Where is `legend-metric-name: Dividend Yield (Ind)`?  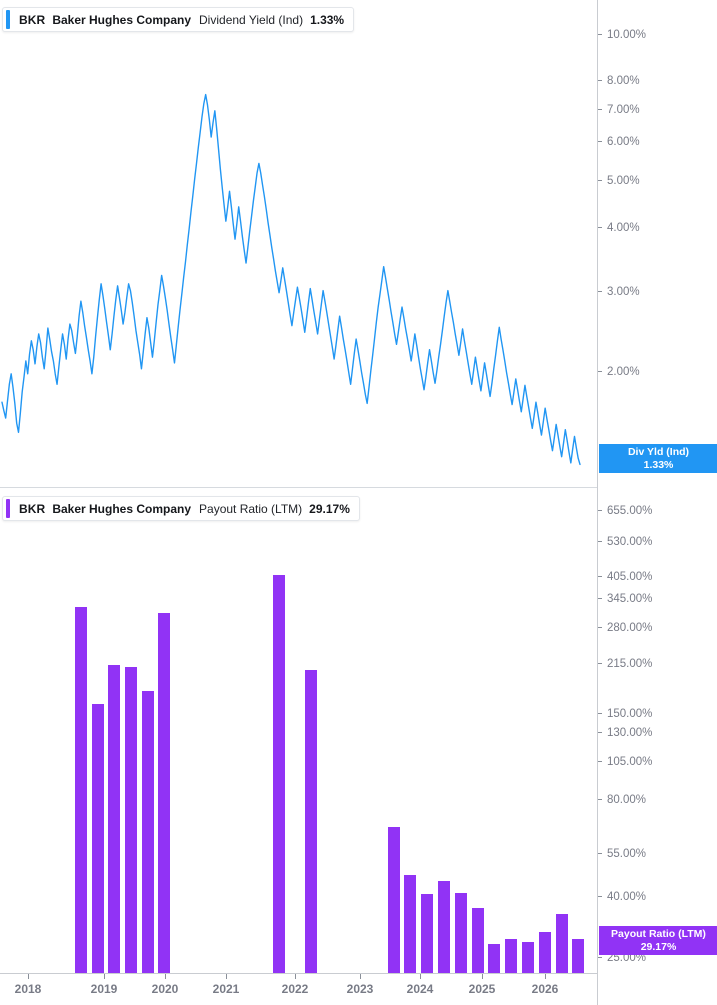 legend-metric-name: Dividend Yield (Ind) is located at coordinates (251, 19).